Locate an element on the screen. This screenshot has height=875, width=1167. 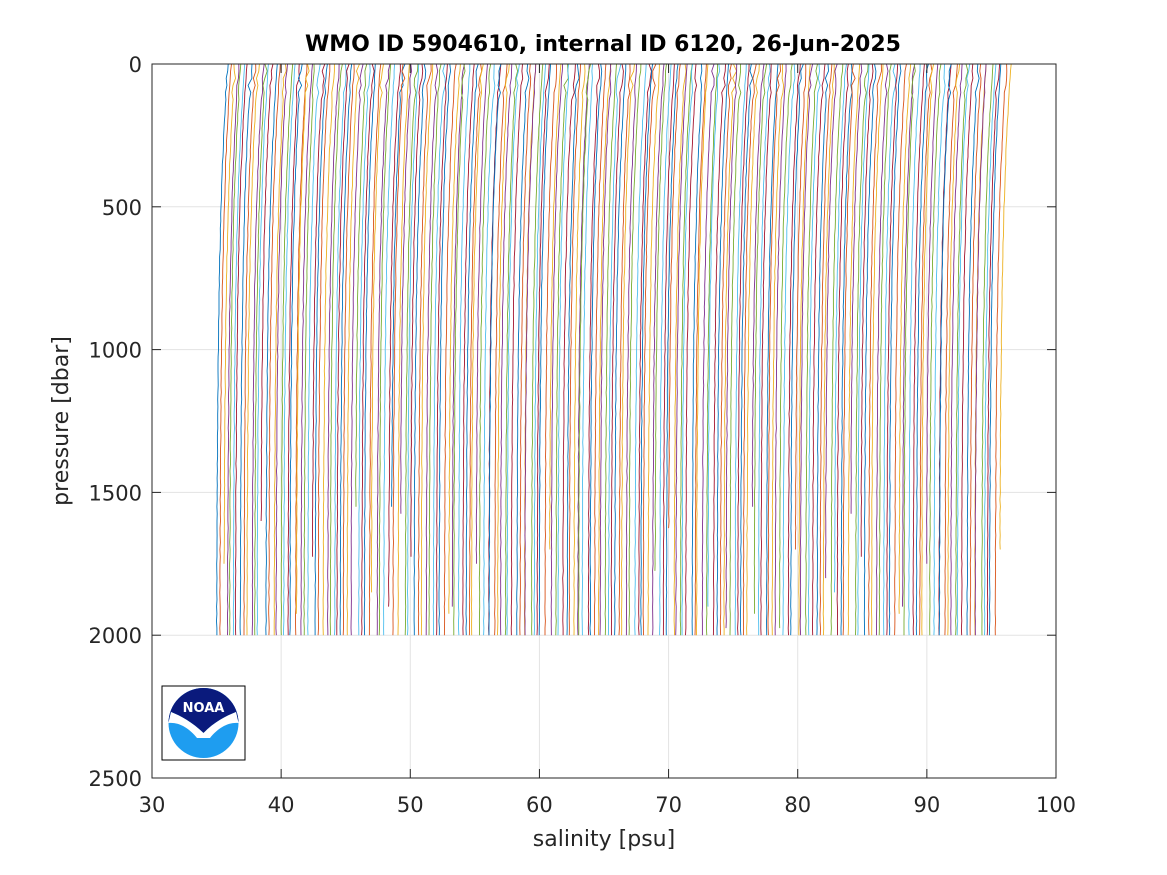
y-tick-labels: 0 500 1000 1500 2000 2500 is located at coordinates (115, 422).